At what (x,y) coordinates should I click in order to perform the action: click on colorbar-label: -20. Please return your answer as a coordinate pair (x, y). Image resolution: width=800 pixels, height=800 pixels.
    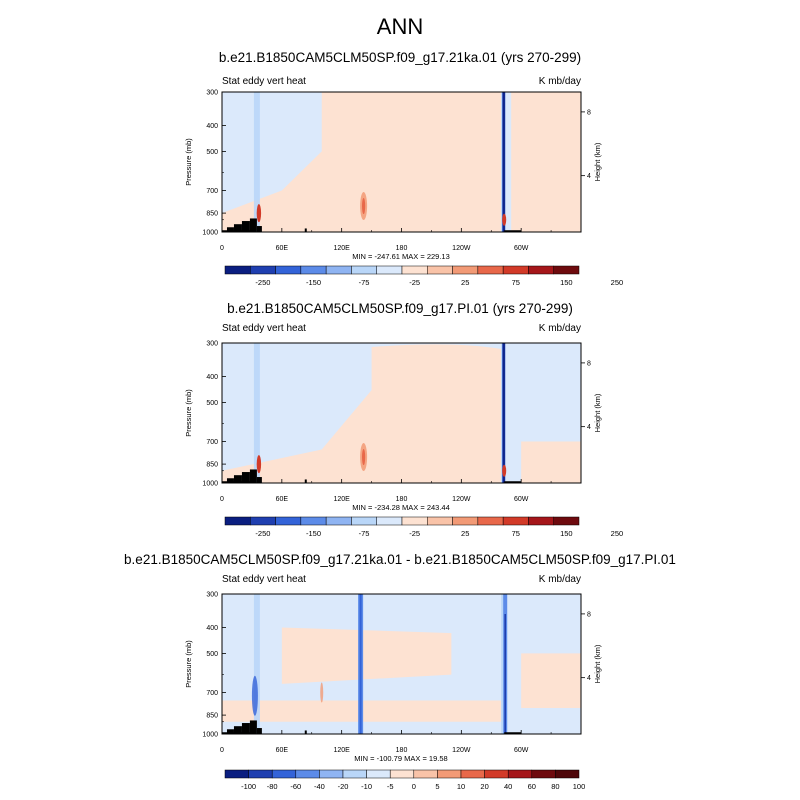
    Looking at the image, I should click on (343, 786).